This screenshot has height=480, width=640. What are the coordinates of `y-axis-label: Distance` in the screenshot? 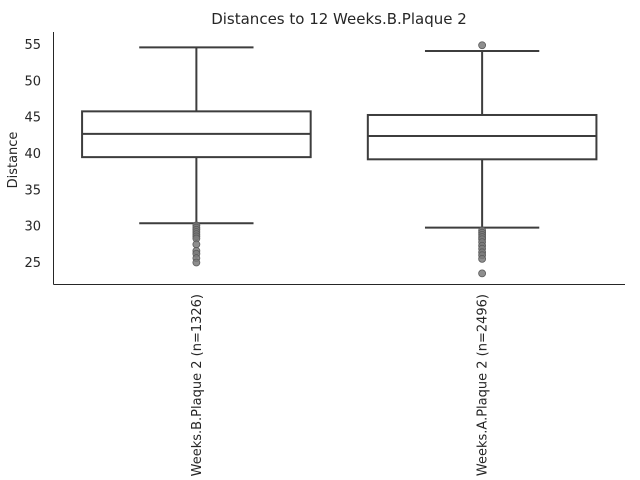 It's located at (13, 160).